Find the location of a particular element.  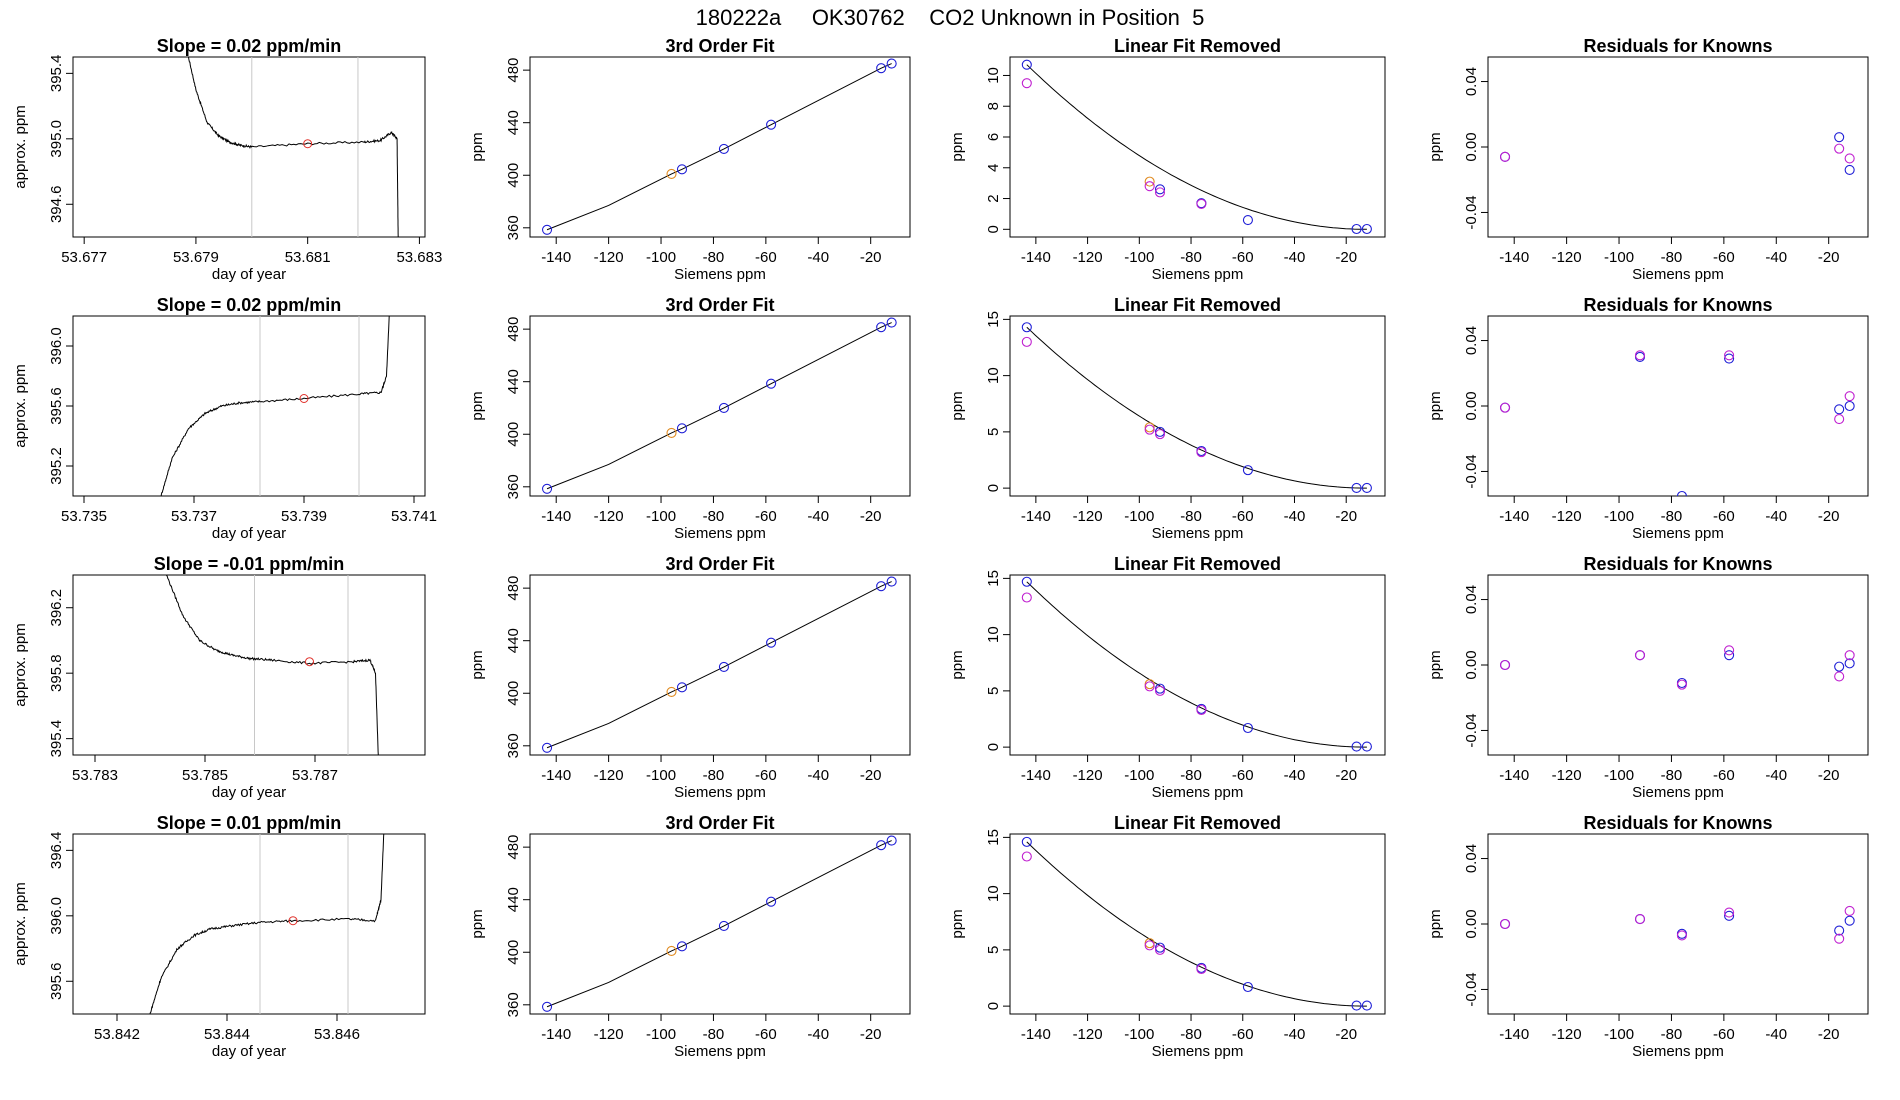

panel-title: Residuals for Knowns is located at coordinates (1677, 823).